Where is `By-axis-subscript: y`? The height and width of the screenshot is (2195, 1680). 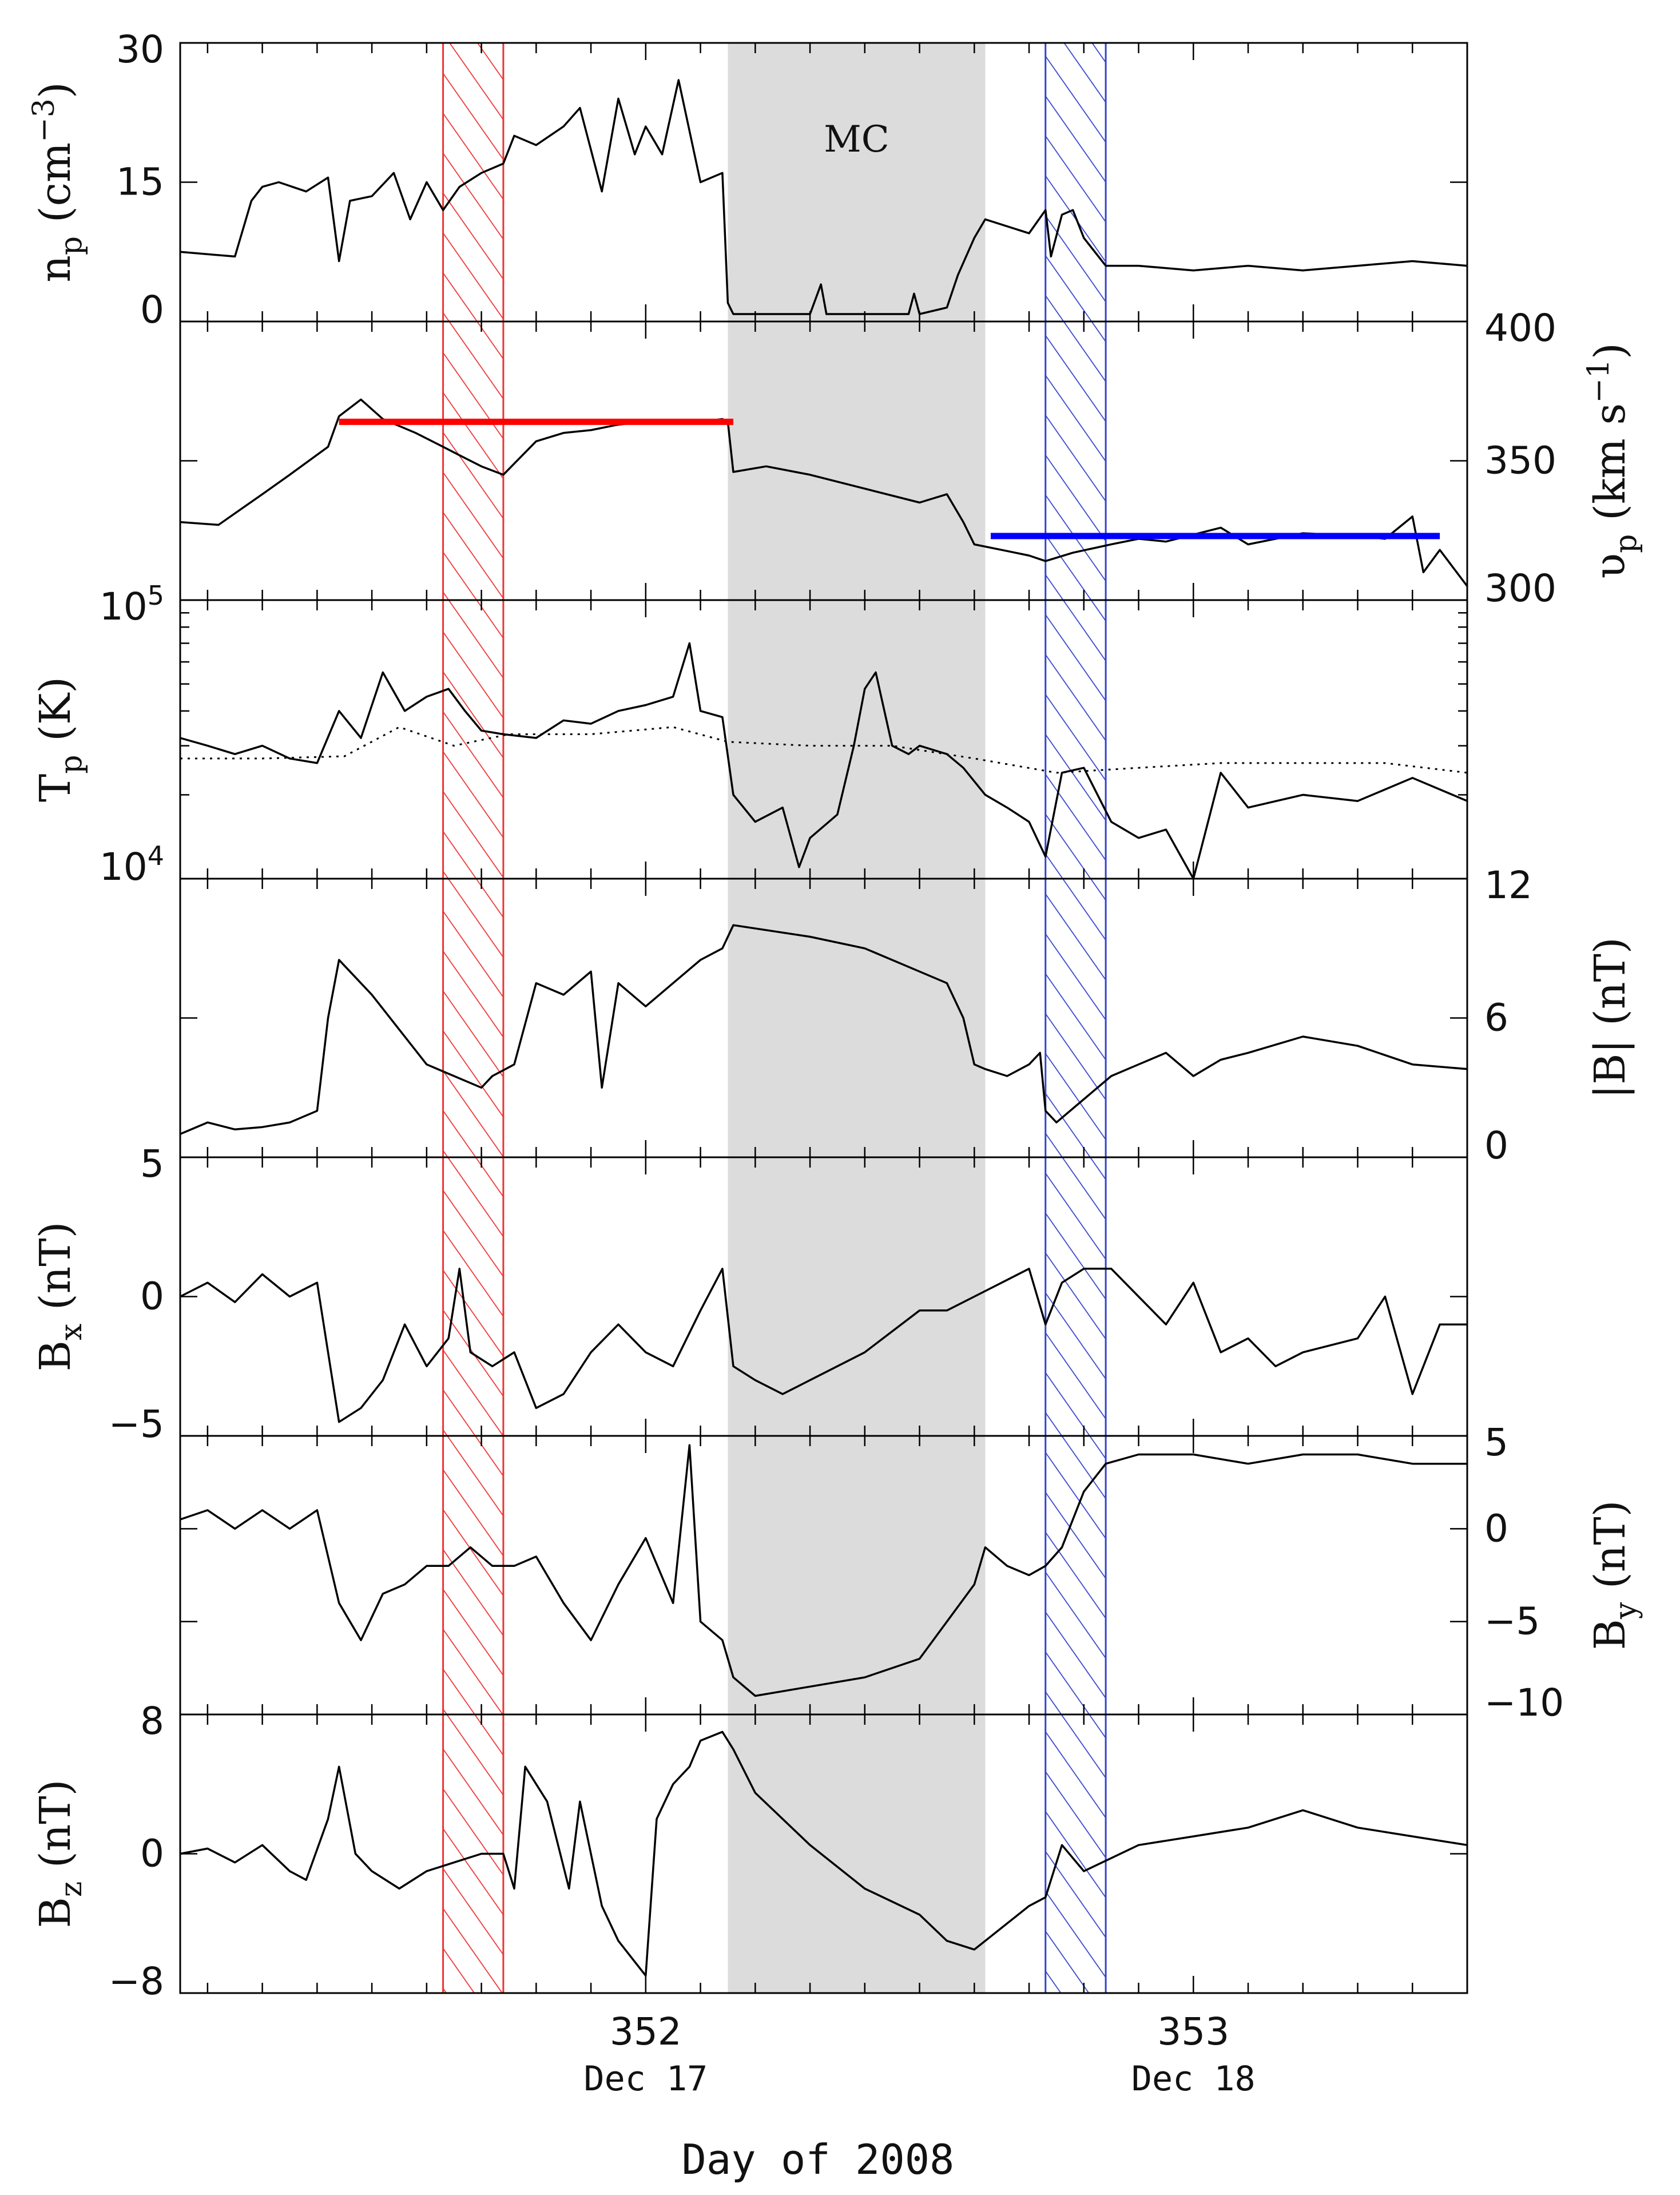 By-axis-subscript: y is located at coordinates (1626, 1611).